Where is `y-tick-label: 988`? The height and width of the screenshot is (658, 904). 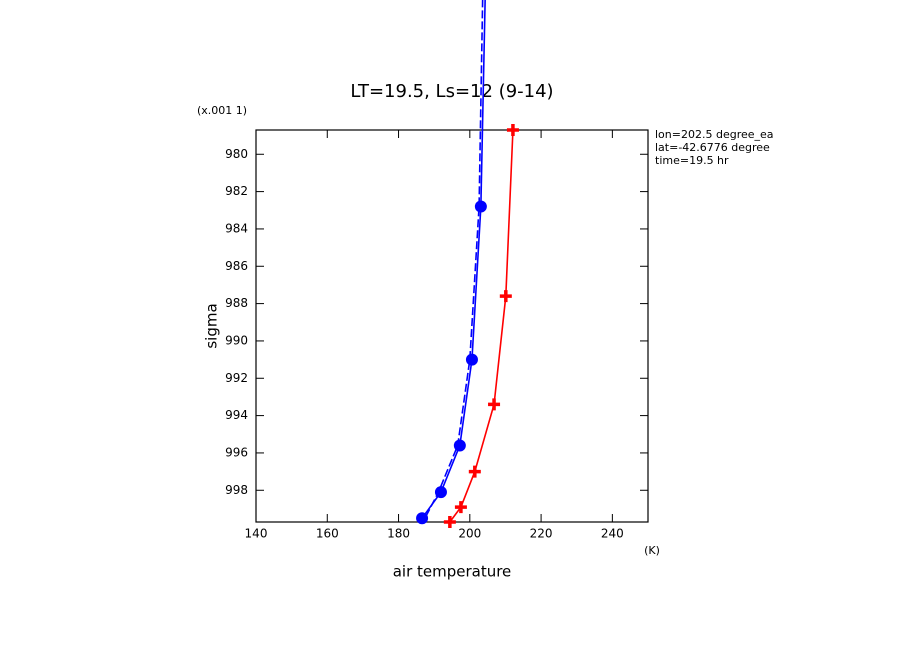 y-tick-label: 988 is located at coordinates (236, 303).